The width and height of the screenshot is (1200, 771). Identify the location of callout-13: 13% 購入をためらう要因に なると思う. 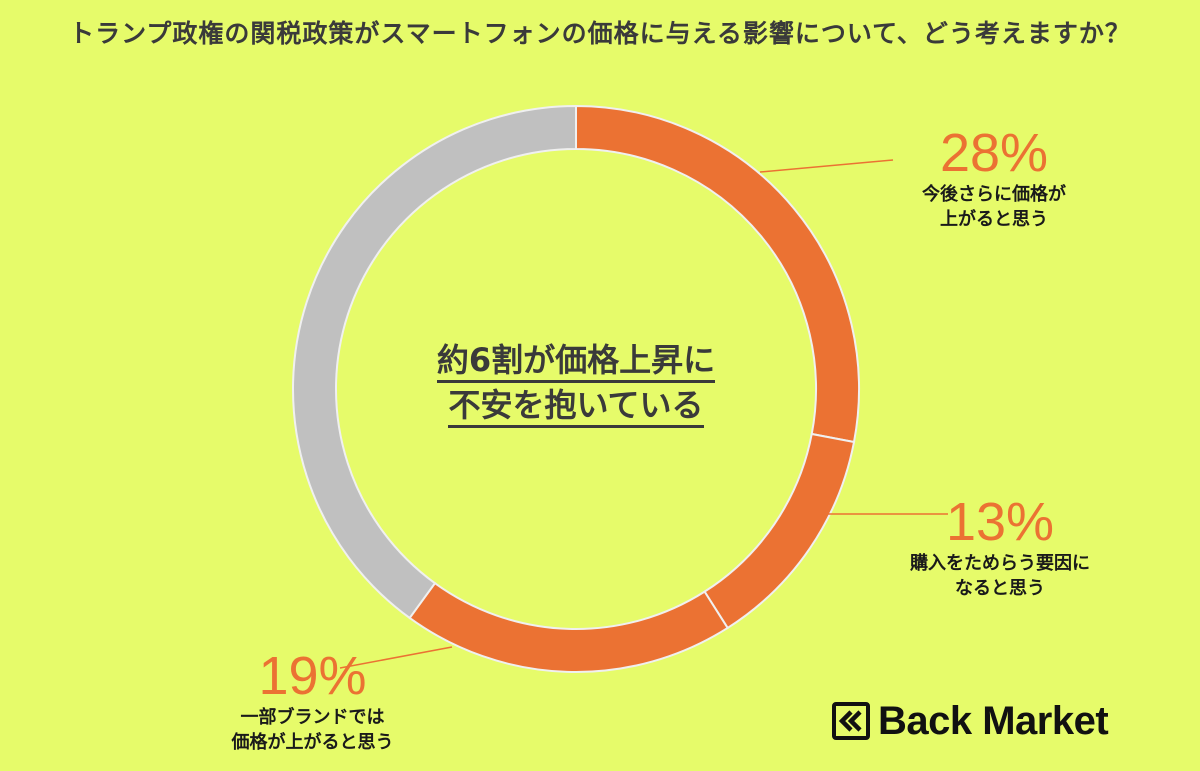
(1000, 547).